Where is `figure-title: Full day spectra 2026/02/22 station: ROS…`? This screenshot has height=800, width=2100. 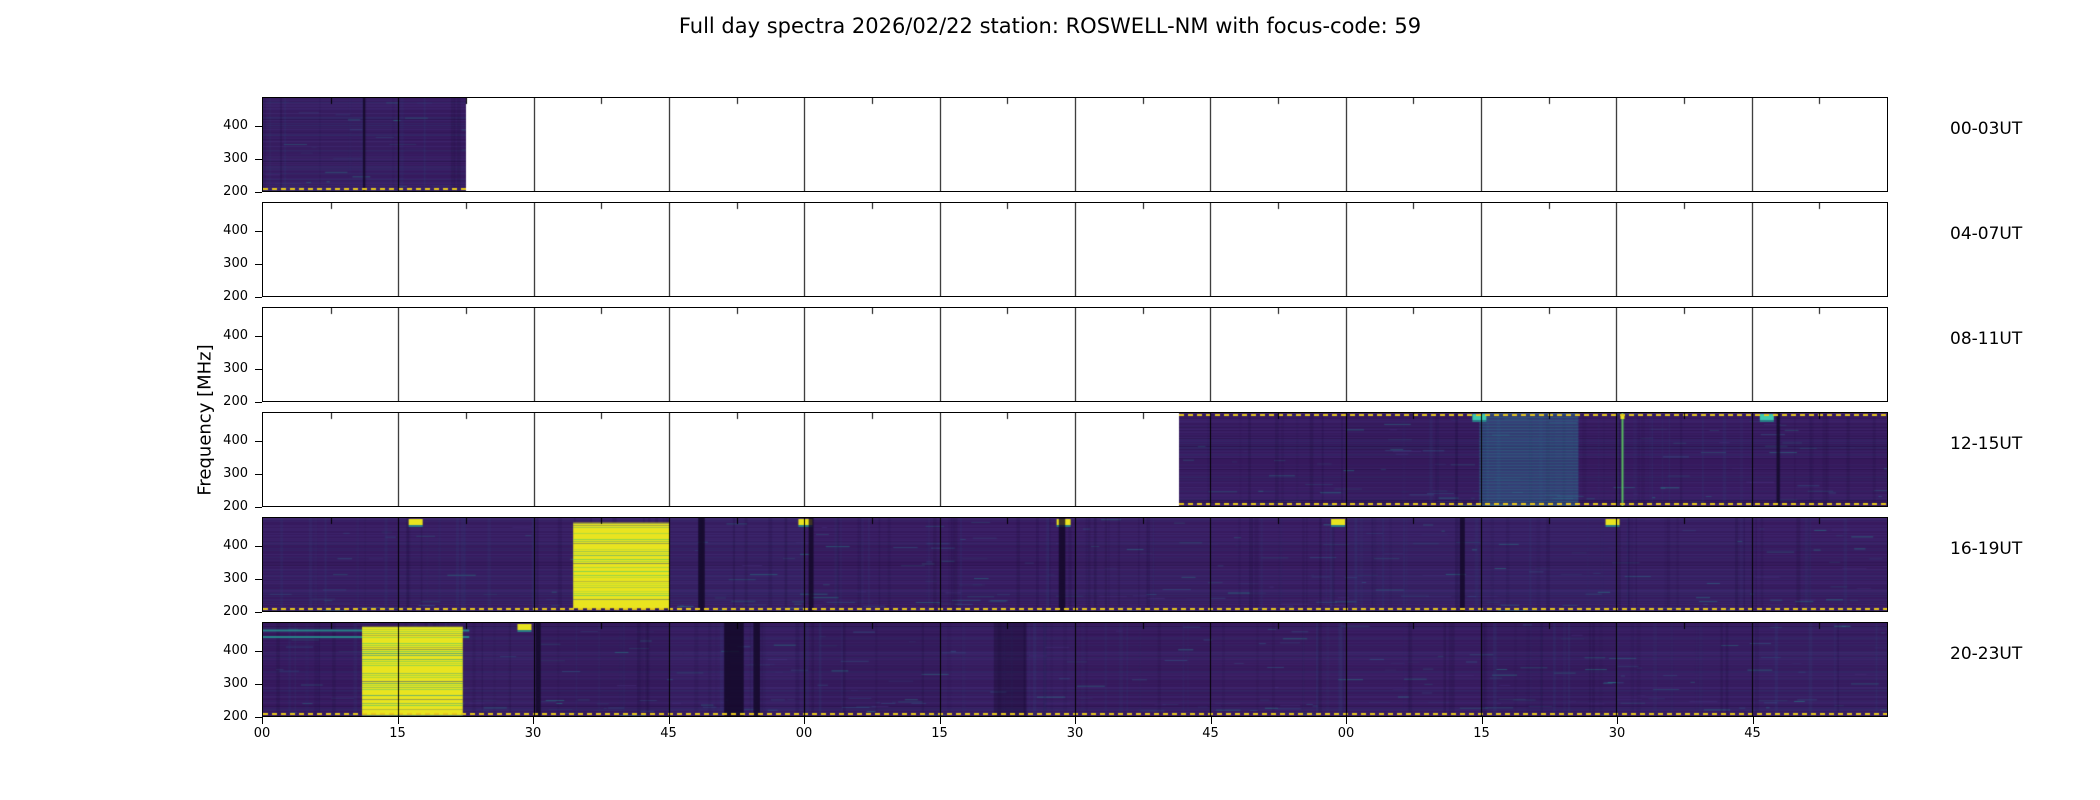 figure-title: Full day spectra 2026/02/22 station: ROS… is located at coordinates (1050, 26).